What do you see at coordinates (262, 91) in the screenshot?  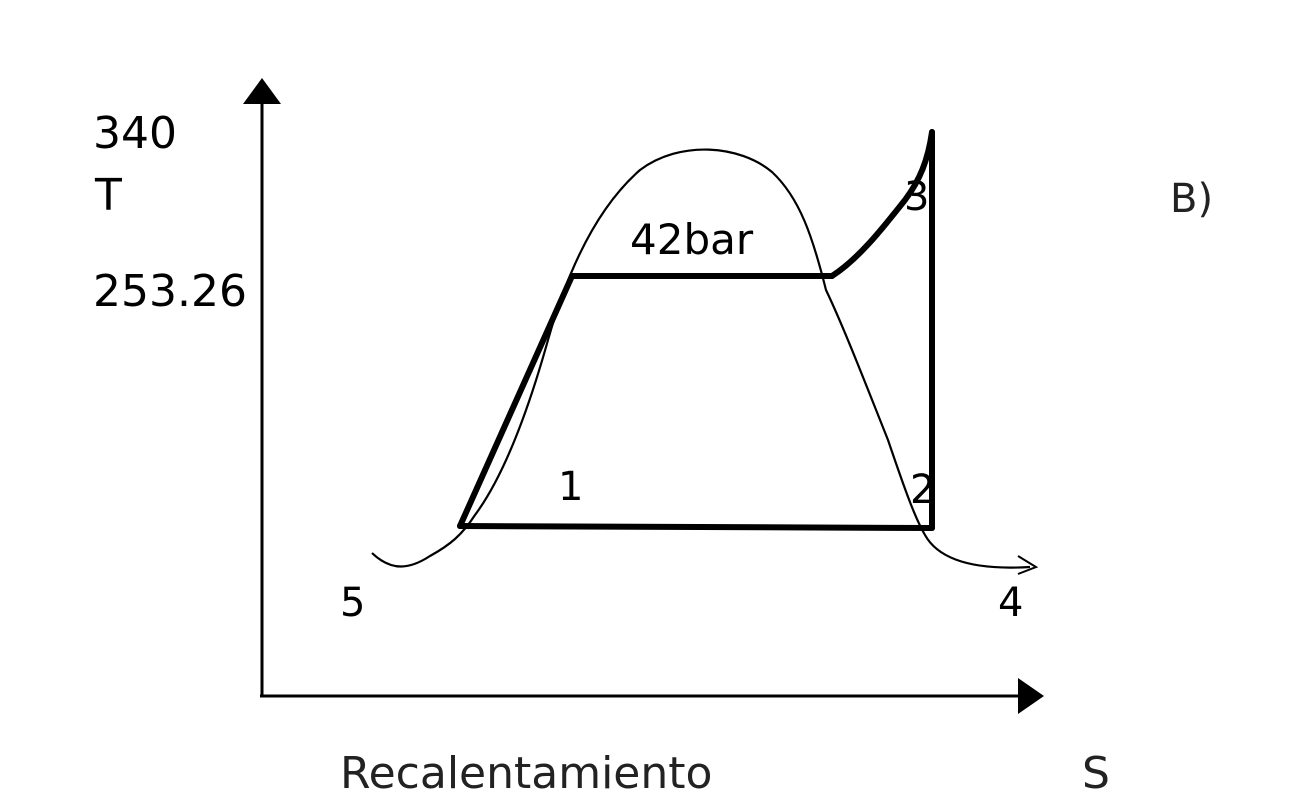 I see `y-axis-arrowhead` at bounding box center [262, 91].